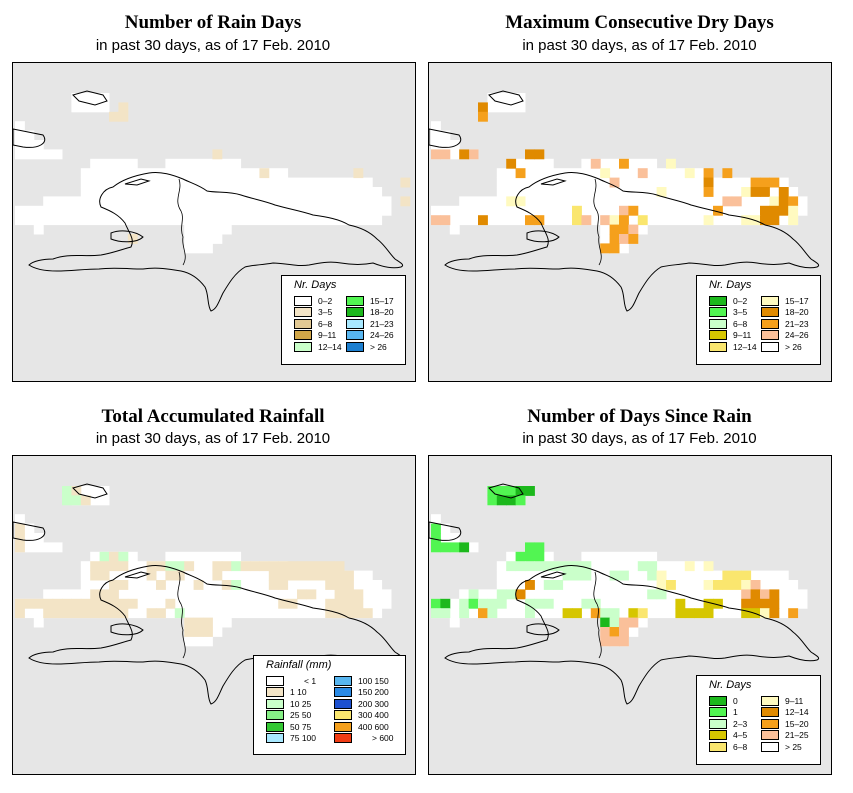 This screenshot has height=793, width=853. Describe the element at coordinates (728, 312) in the screenshot. I see `legend-item: 3–5` at that location.